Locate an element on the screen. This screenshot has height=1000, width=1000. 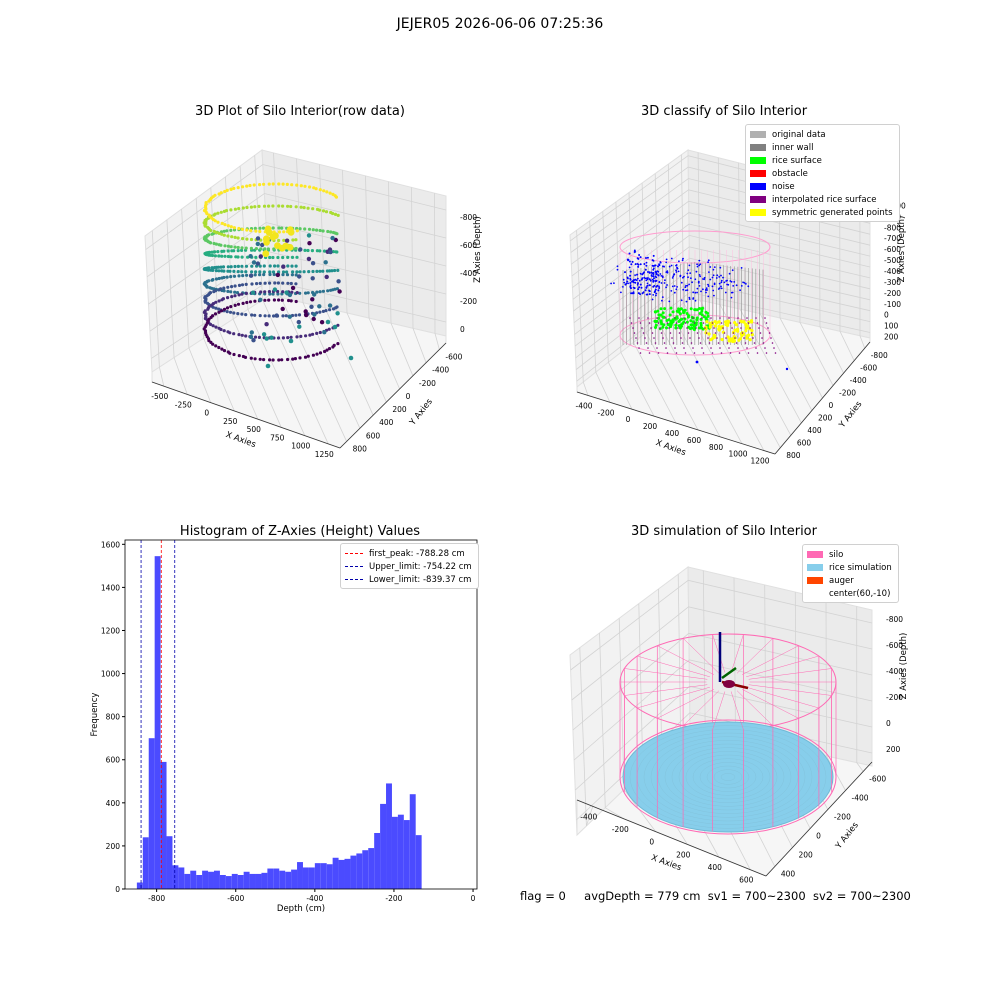
raw-xtick: 1250 is located at coordinates (324, 454).